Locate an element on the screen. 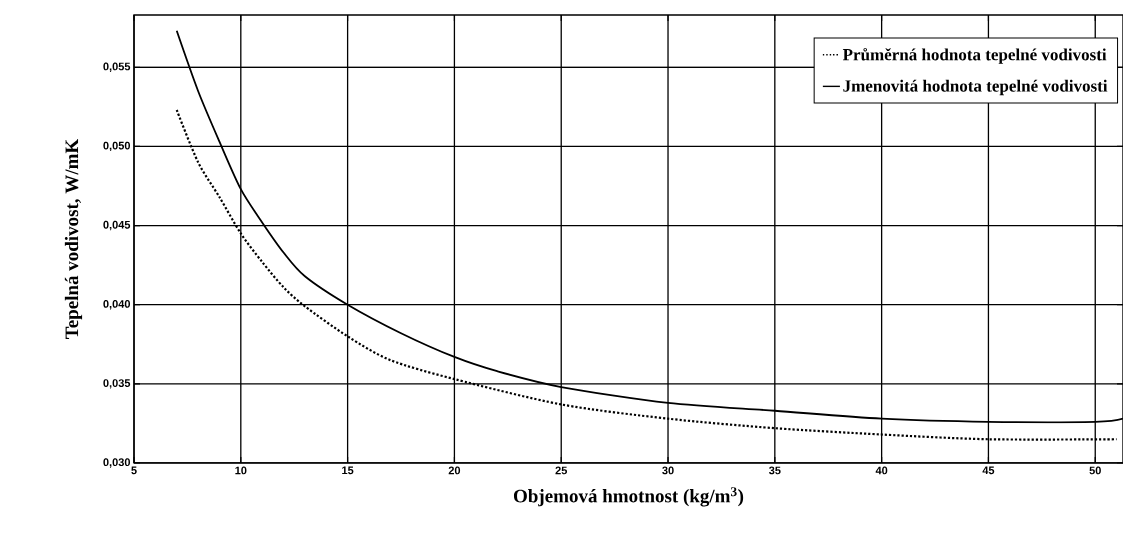 The width and height of the screenshot is (1123, 550). x-tick-label: 10 is located at coordinates (241, 470).